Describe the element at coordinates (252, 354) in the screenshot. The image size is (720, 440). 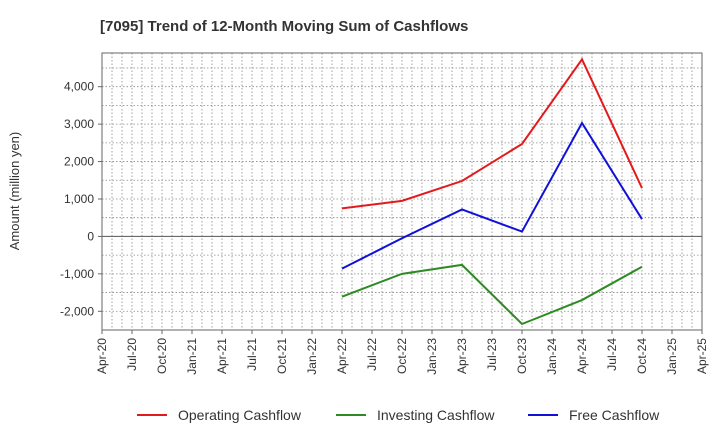
I see `x-tick-label: Jul-21` at that location.